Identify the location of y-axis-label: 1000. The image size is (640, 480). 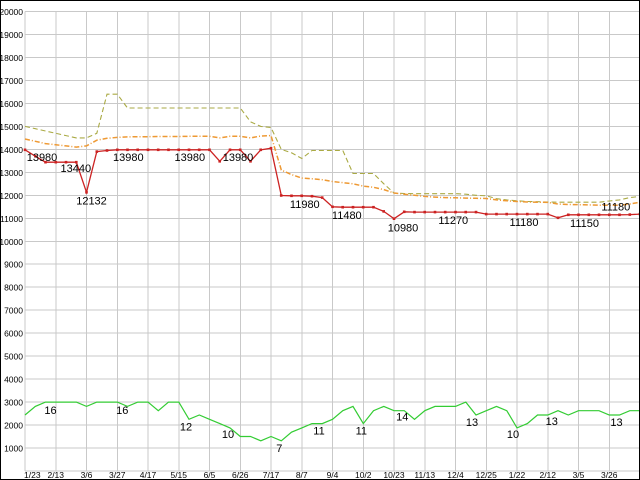
(13, 449).